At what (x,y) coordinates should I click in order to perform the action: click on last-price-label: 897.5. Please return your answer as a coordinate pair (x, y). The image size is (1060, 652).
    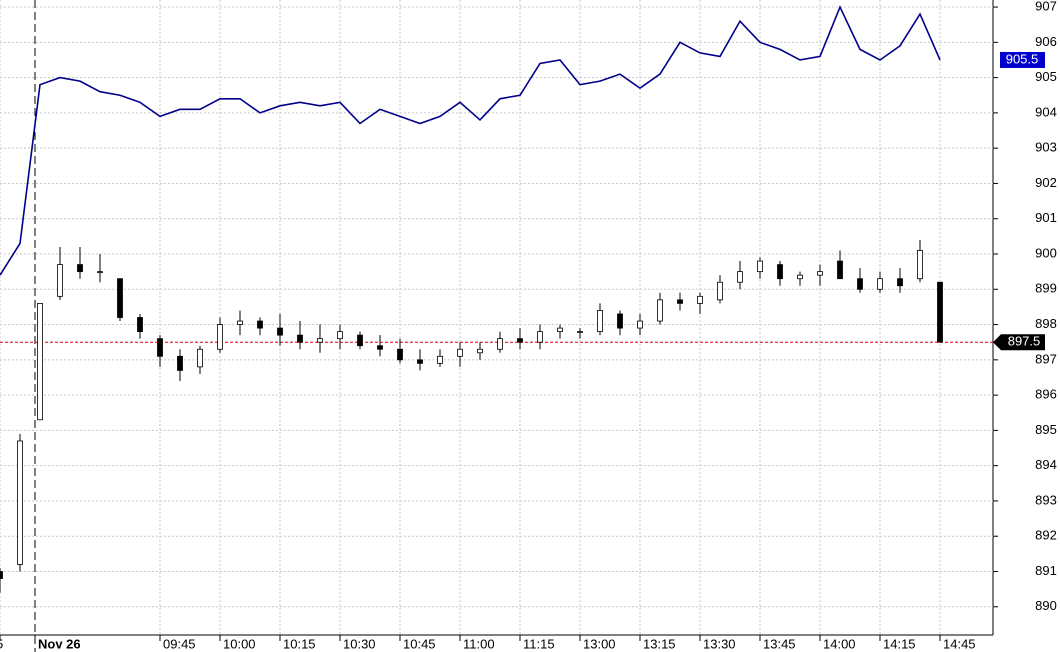
    Looking at the image, I should click on (1024, 341).